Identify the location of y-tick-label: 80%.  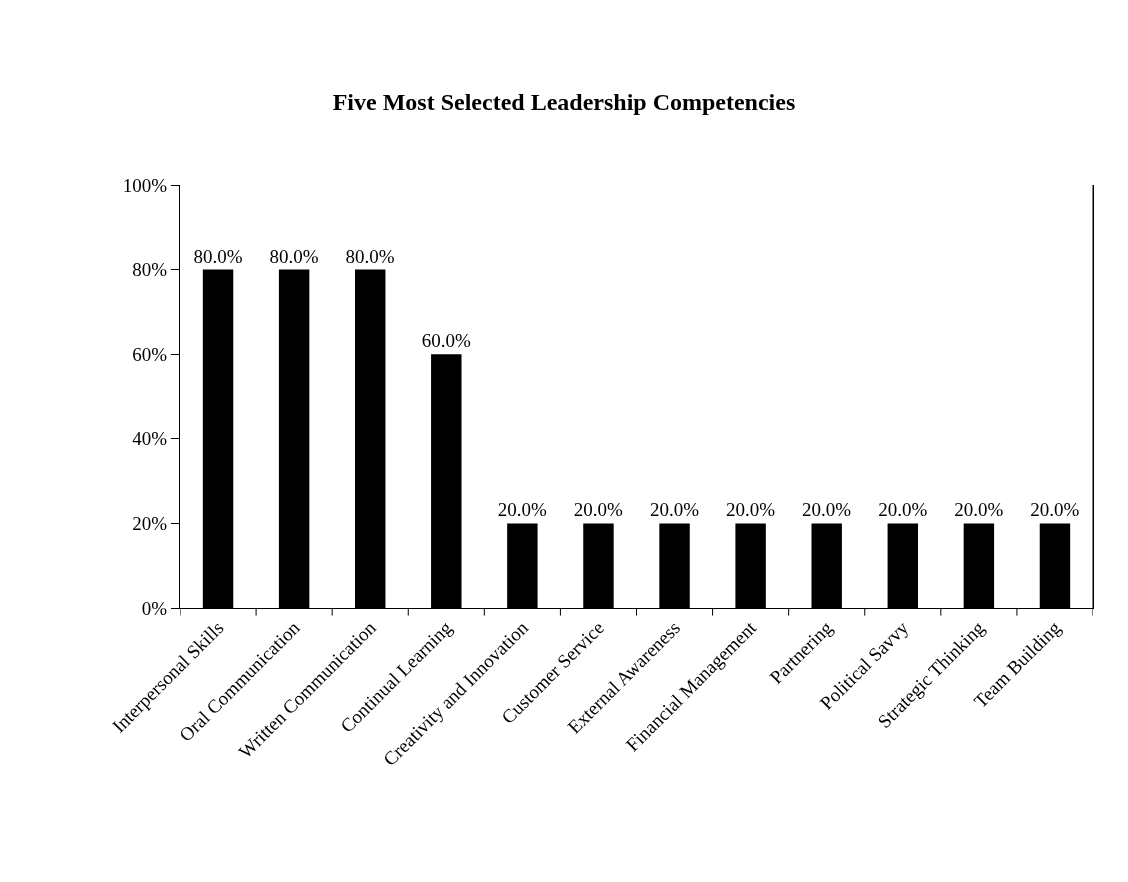
(150, 270).